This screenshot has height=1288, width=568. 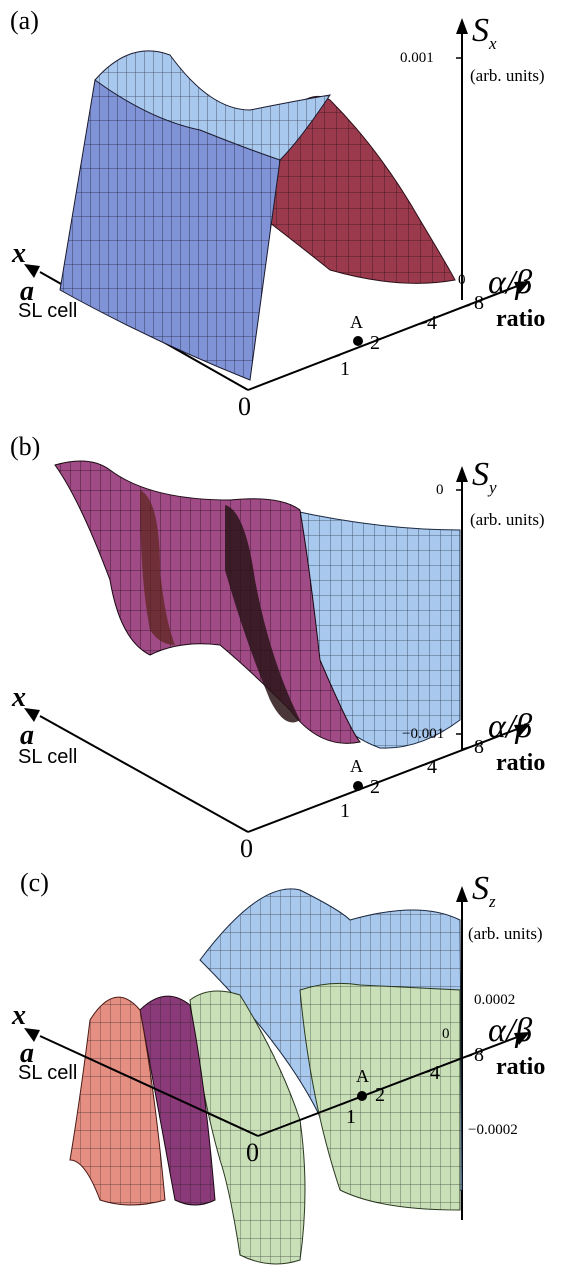 I want to click on panel-label: (b), so click(x=25, y=446).